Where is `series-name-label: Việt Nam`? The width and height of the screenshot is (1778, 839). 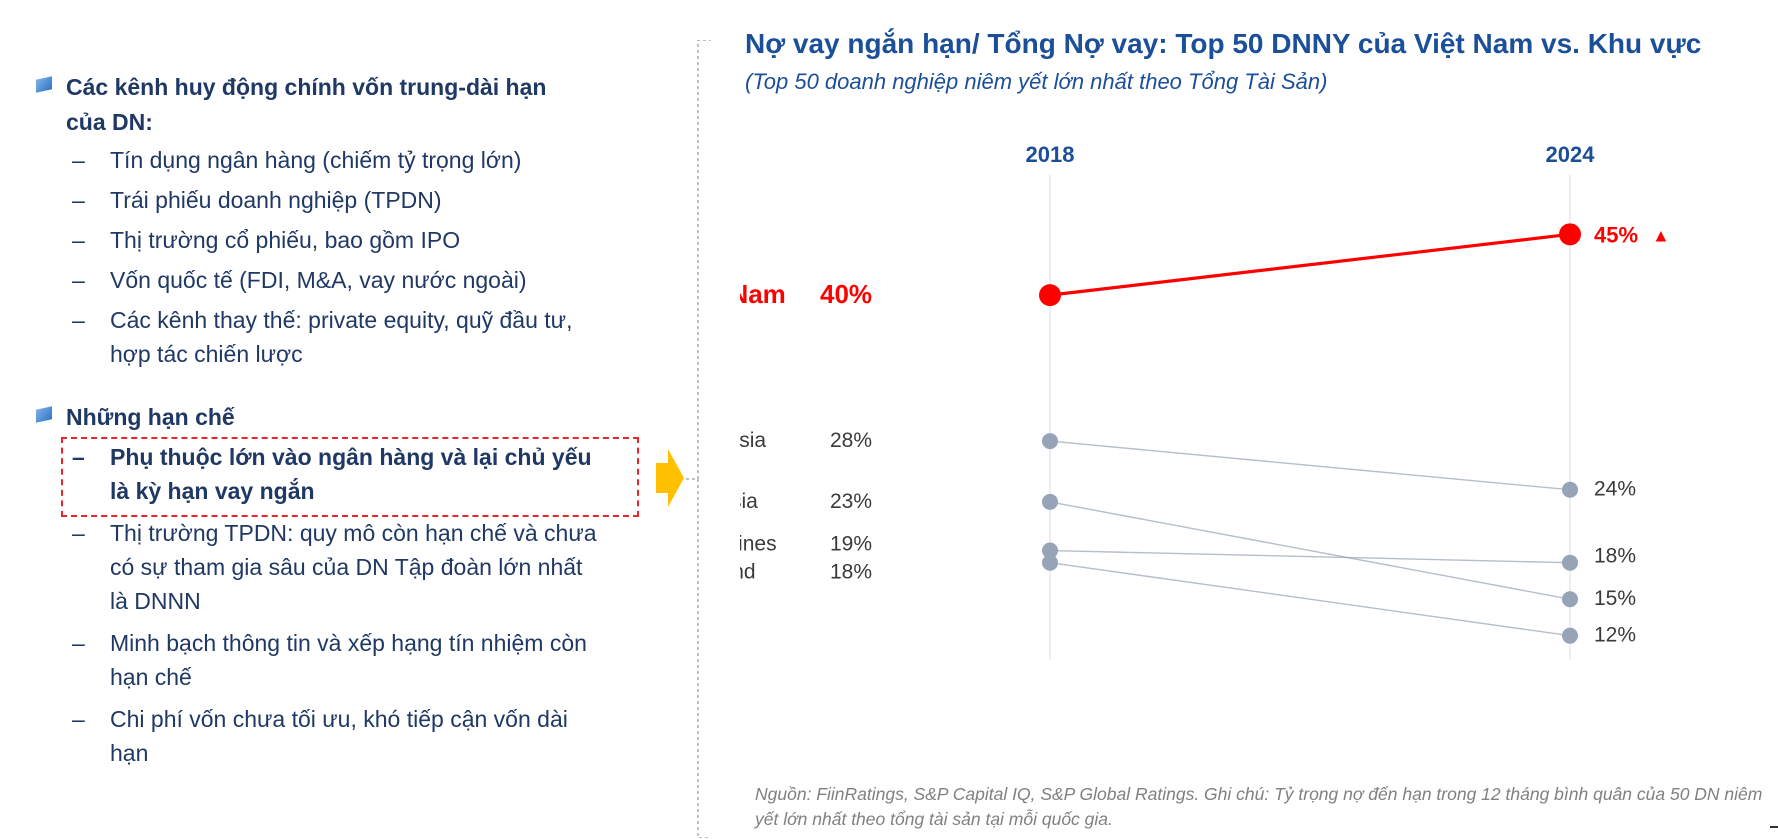 series-name-label: Việt Nam is located at coordinates (763, 294).